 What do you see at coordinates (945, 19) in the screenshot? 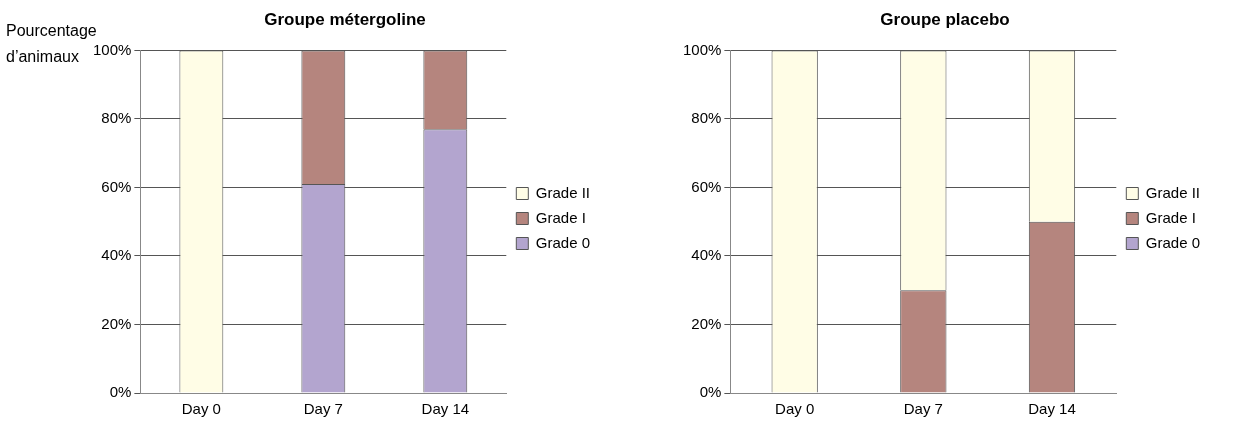
I see `chart-title: Groupe placebo` at bounding box center [945, 19].